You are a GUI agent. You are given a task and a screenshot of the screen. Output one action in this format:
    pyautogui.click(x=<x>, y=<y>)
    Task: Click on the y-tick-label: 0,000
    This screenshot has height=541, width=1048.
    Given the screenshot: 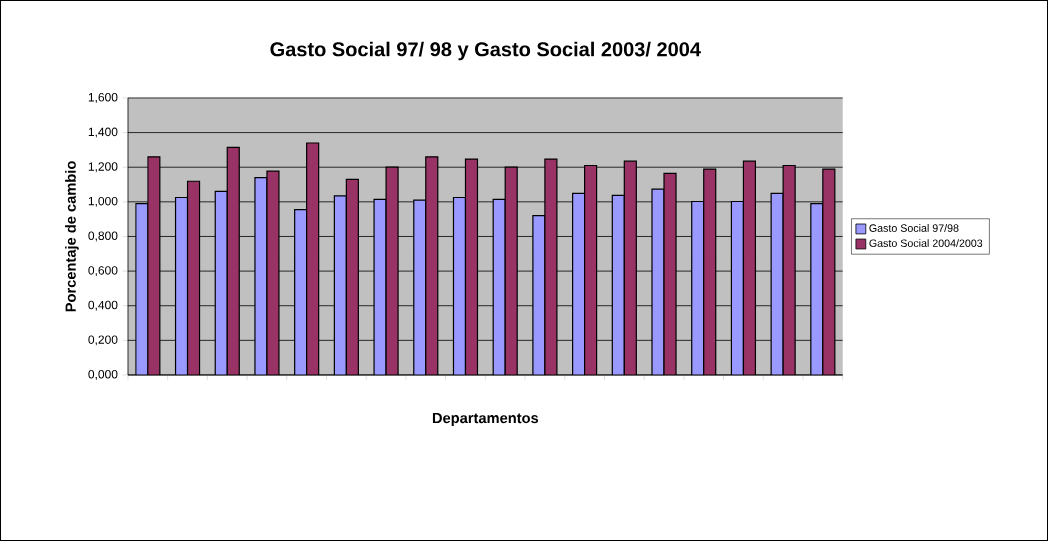 What is the action you would take?
    pyautogui.click(x=103, y=375)
    